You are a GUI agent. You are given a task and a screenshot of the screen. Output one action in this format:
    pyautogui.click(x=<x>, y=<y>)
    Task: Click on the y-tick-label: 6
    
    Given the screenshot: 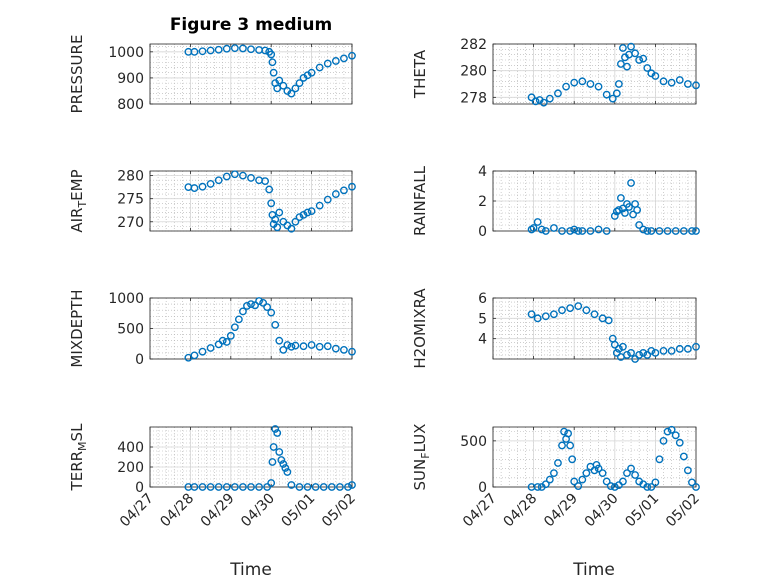 What is the action you would take?
    pyautogui.click(x=482, y=299)
    